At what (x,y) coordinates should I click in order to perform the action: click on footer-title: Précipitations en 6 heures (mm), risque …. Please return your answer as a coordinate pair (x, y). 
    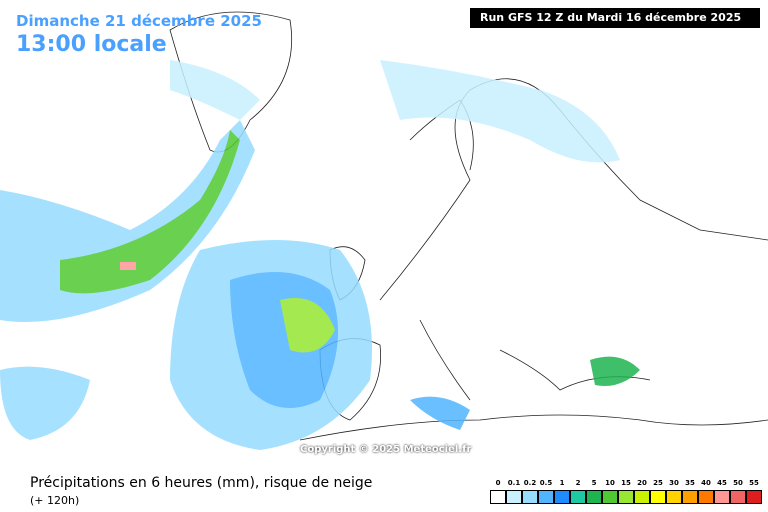
    Looking at the image, I should click on (201, 483).